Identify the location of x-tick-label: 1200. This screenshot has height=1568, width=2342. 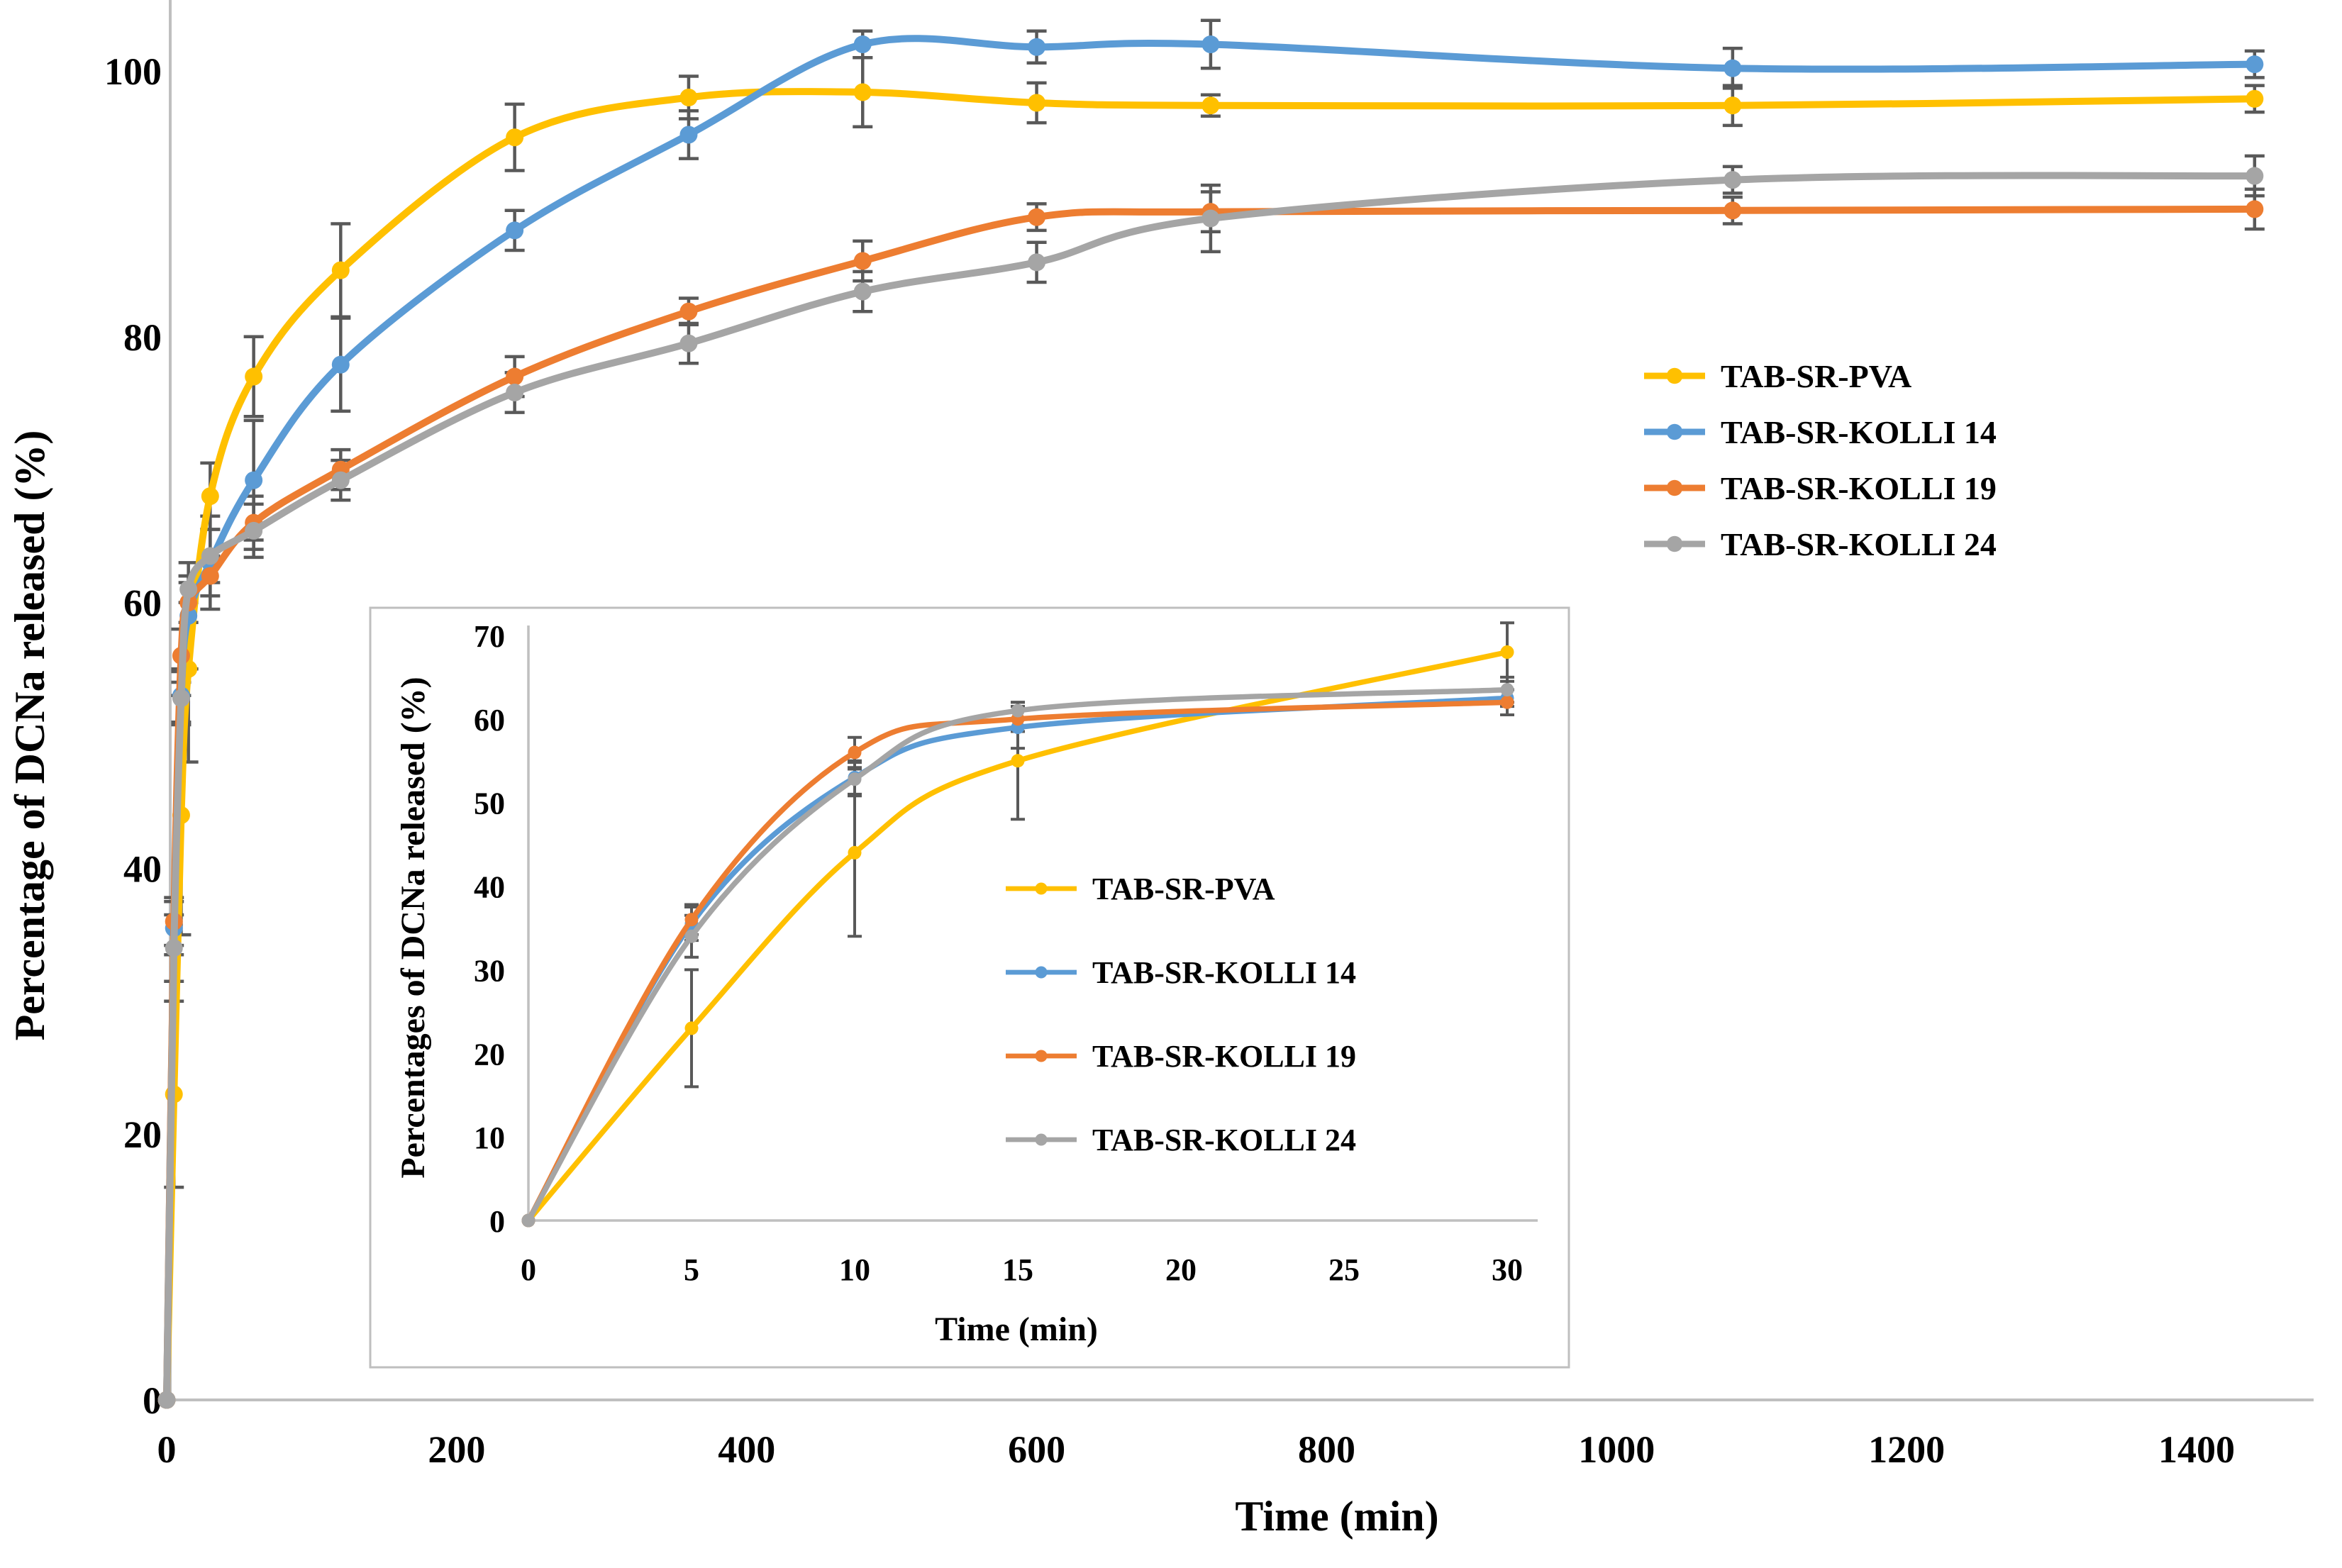
(1906, 1449).